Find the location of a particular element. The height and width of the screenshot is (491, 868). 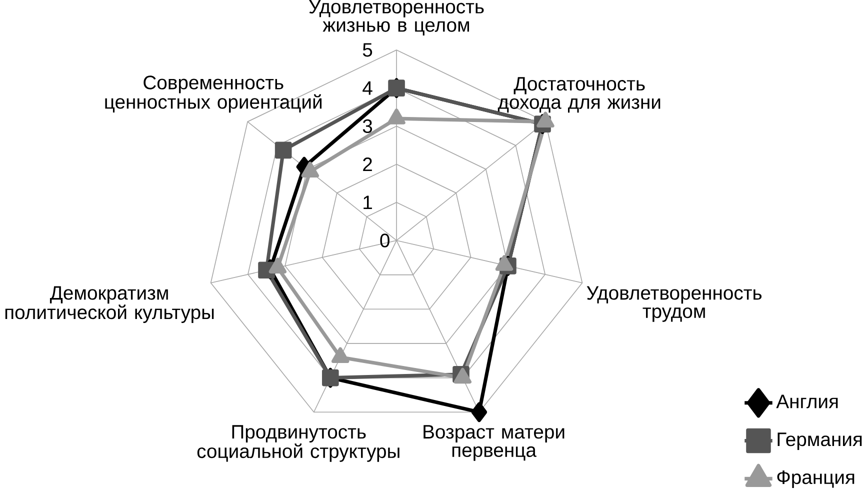

spoke-label: Достаточность дохода для жизни is located at coordinates (579, 95).